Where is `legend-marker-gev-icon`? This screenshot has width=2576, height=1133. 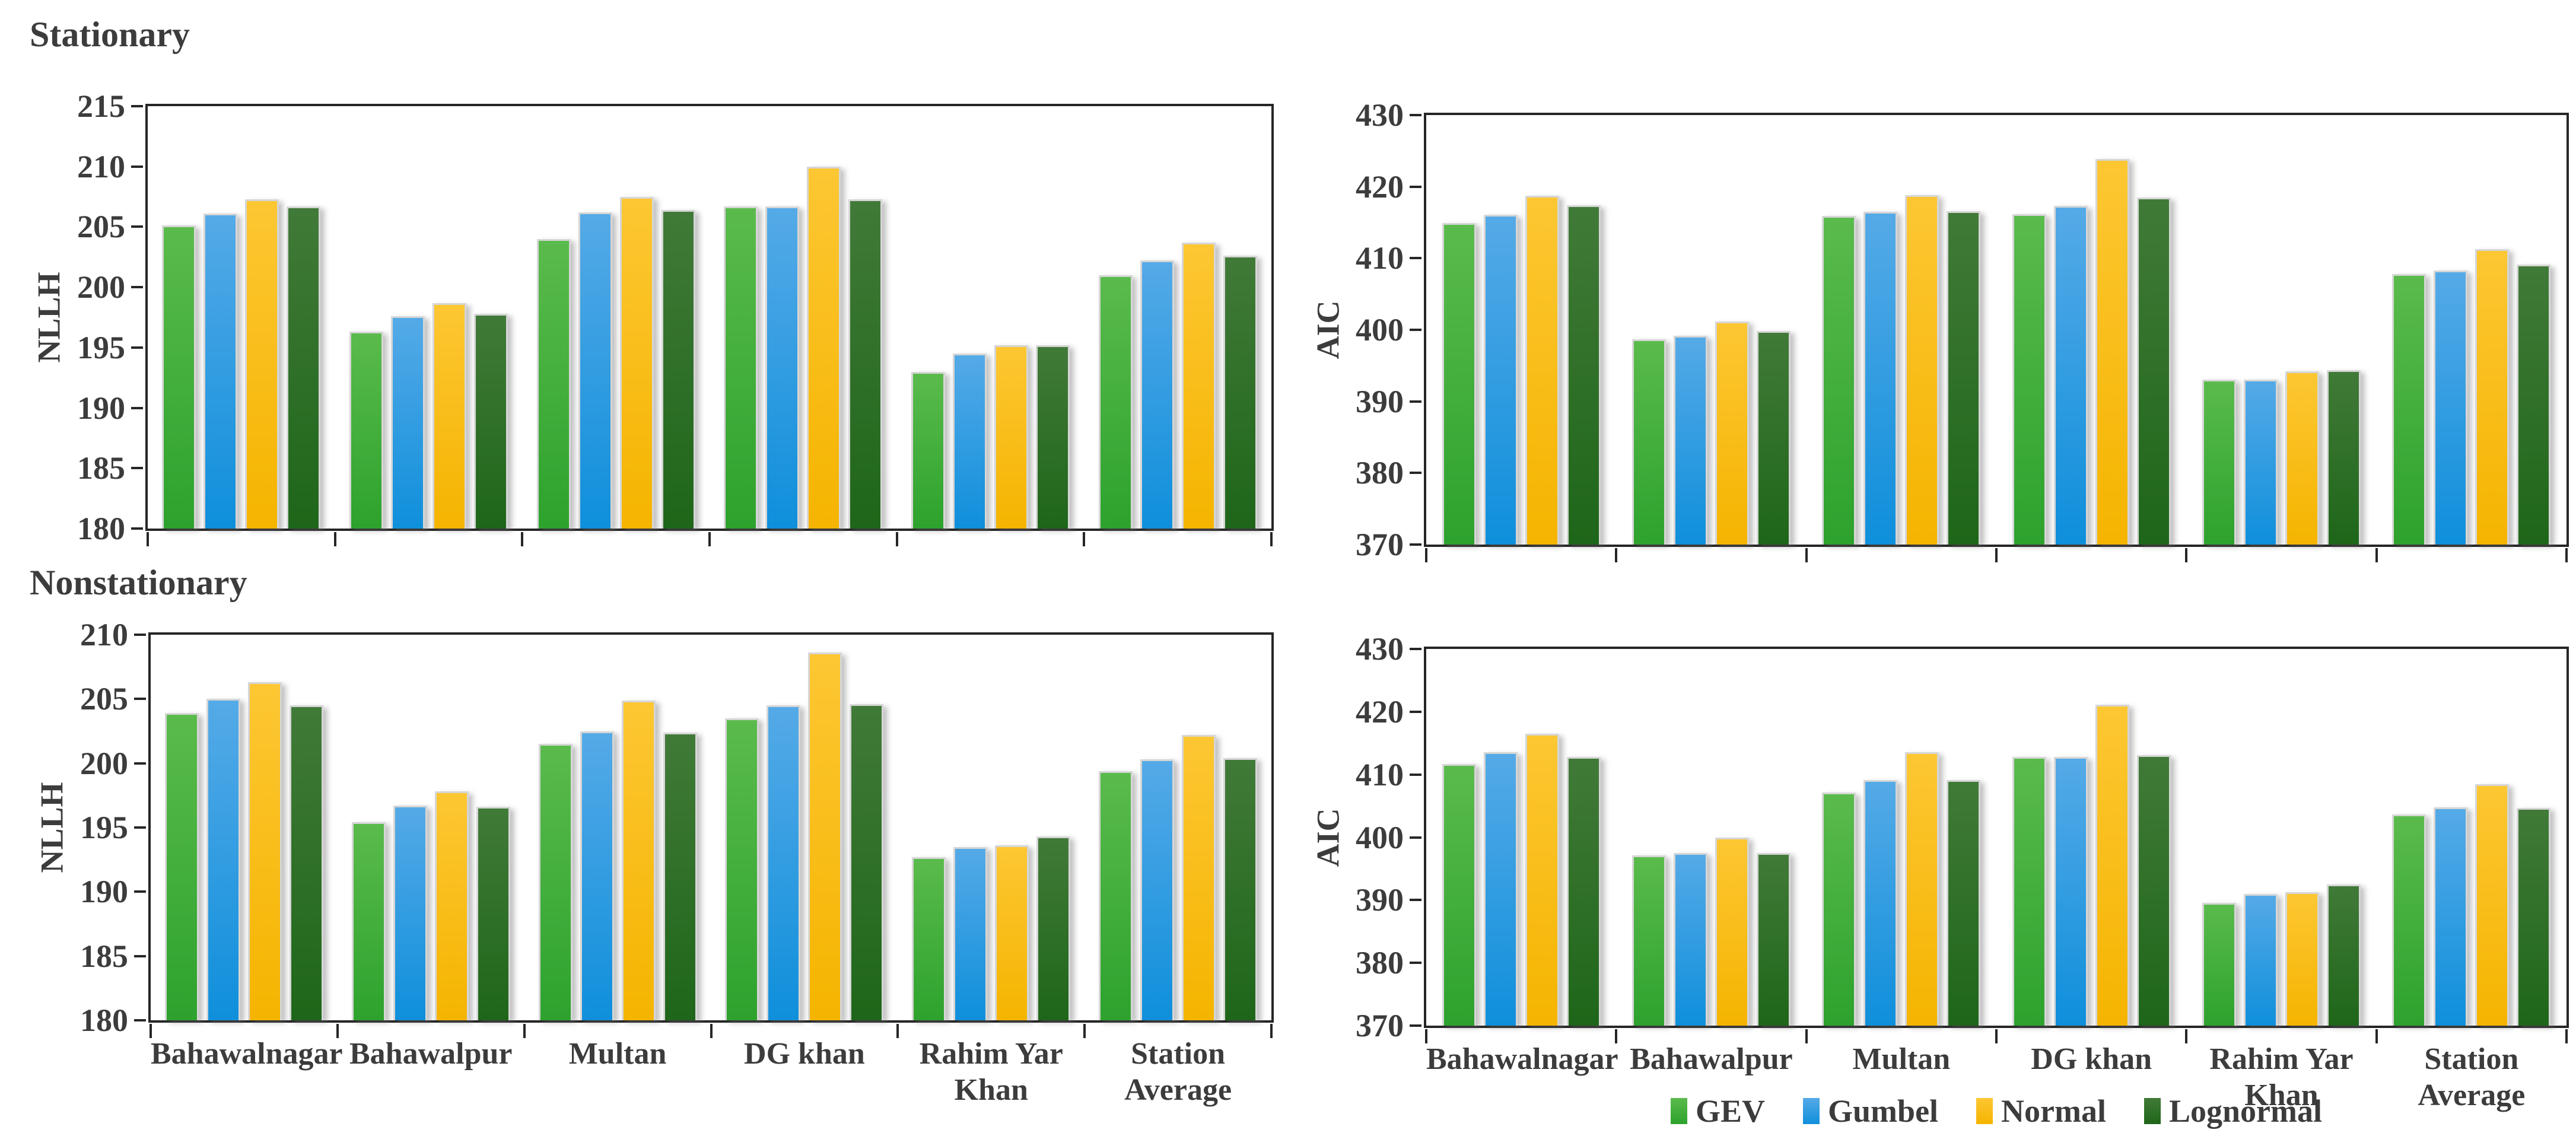 legend-marker-gev-icon is located at coordinates (1678, 1111).